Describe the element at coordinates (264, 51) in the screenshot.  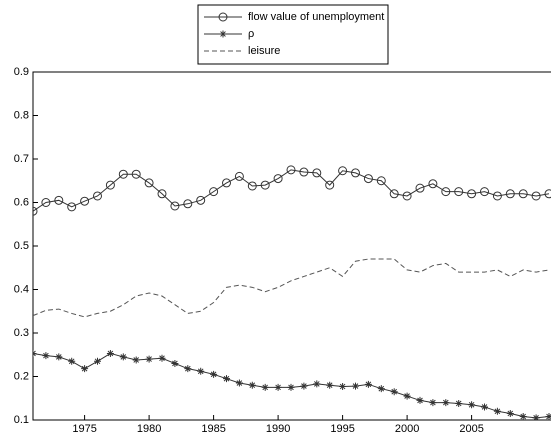
I see `legend-label: leisure` at that location.